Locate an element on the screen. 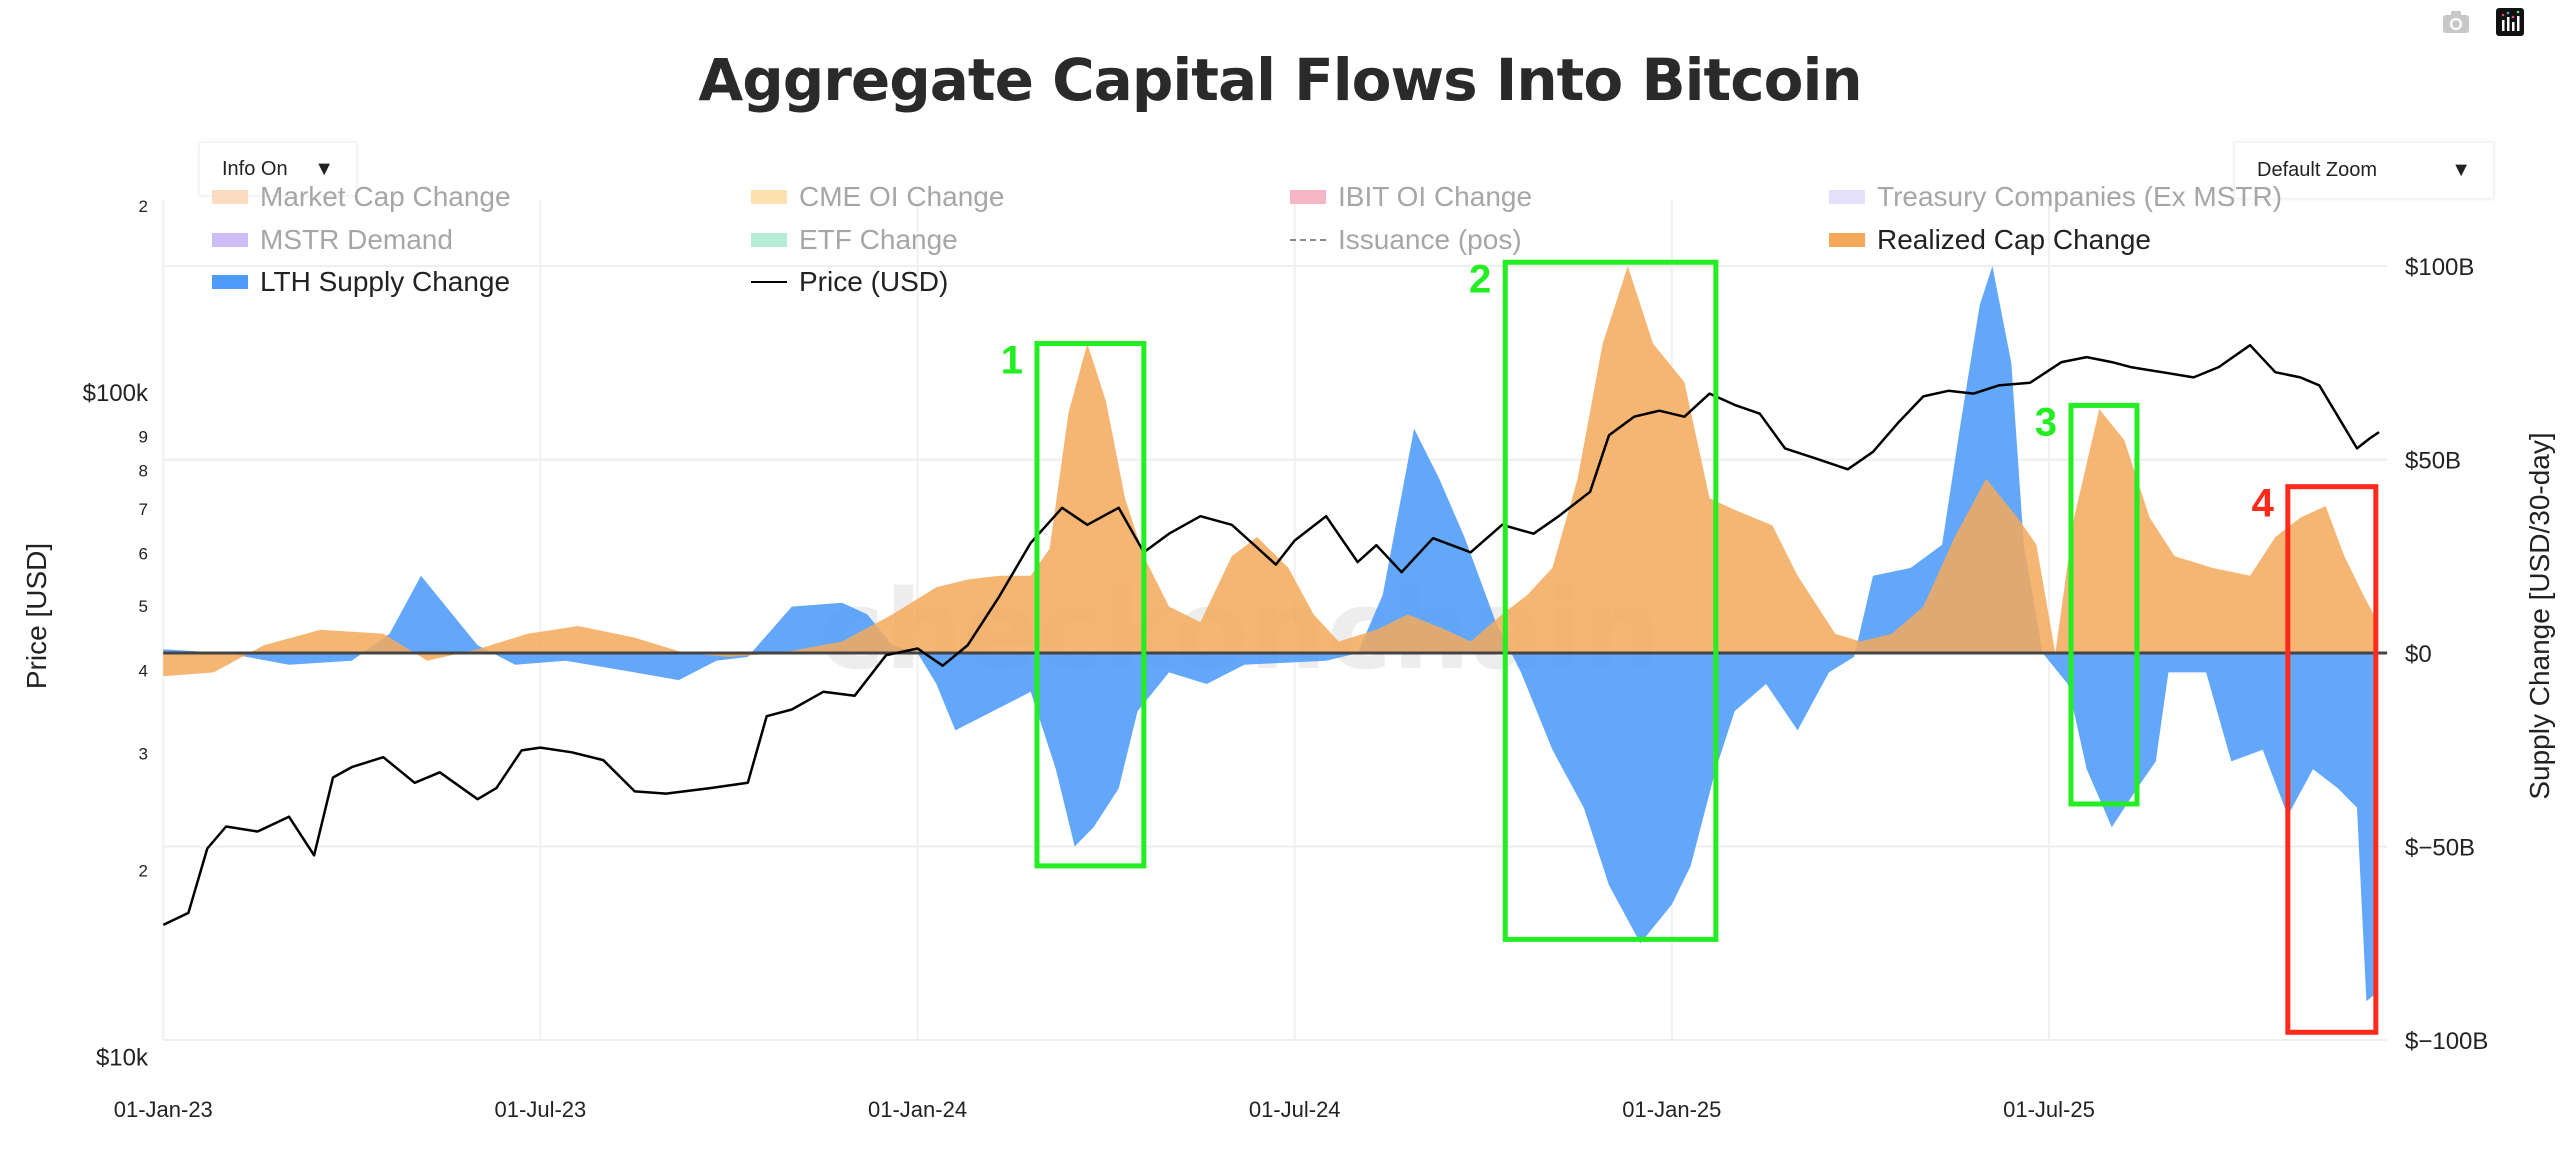  legend-label: Treasury Companies (Ex MSTR) is located at coordinates (2080, 196).